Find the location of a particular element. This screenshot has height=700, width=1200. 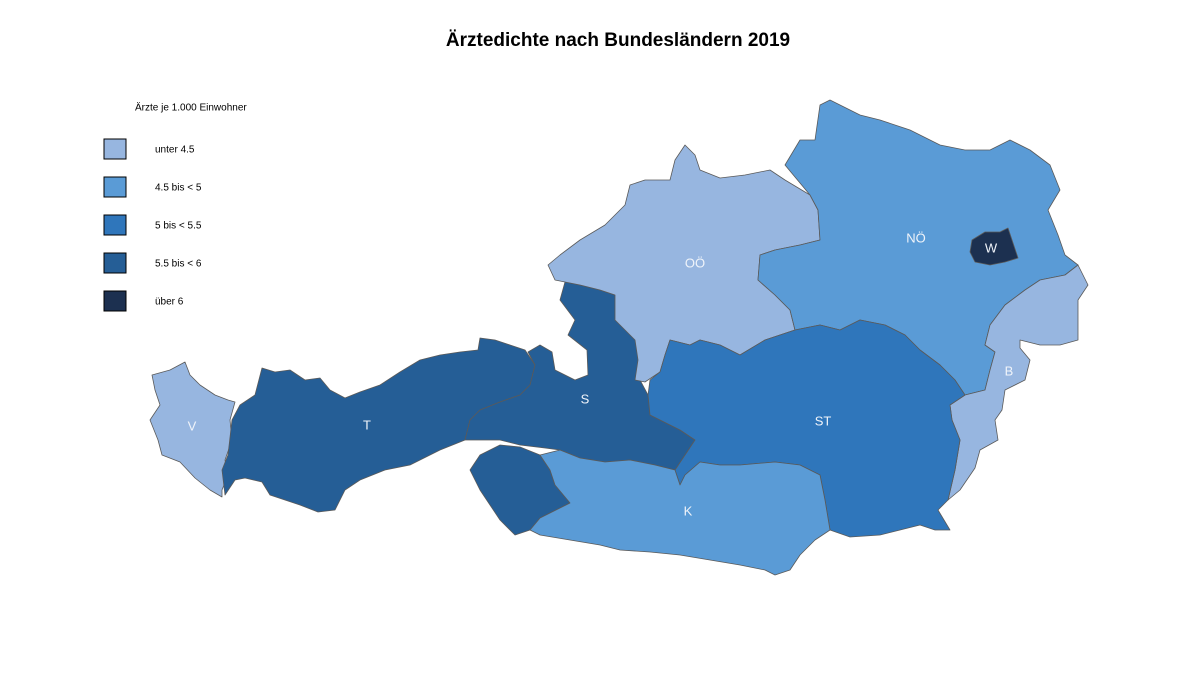

region-label: S is located at coordinates (585, 398).